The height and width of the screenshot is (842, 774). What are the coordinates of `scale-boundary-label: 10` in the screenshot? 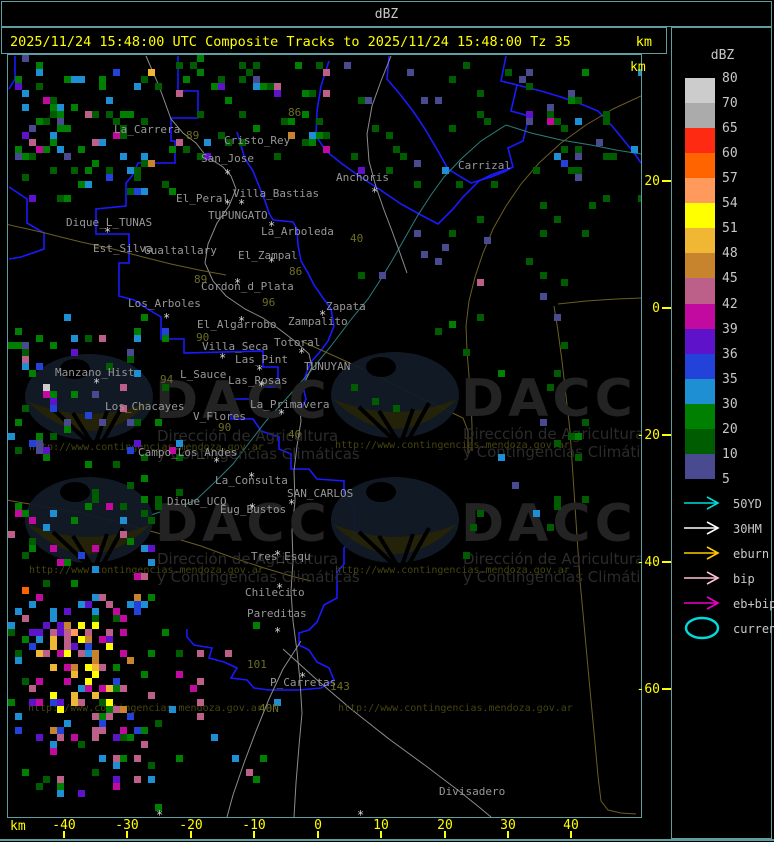 It's located at (730, 454).